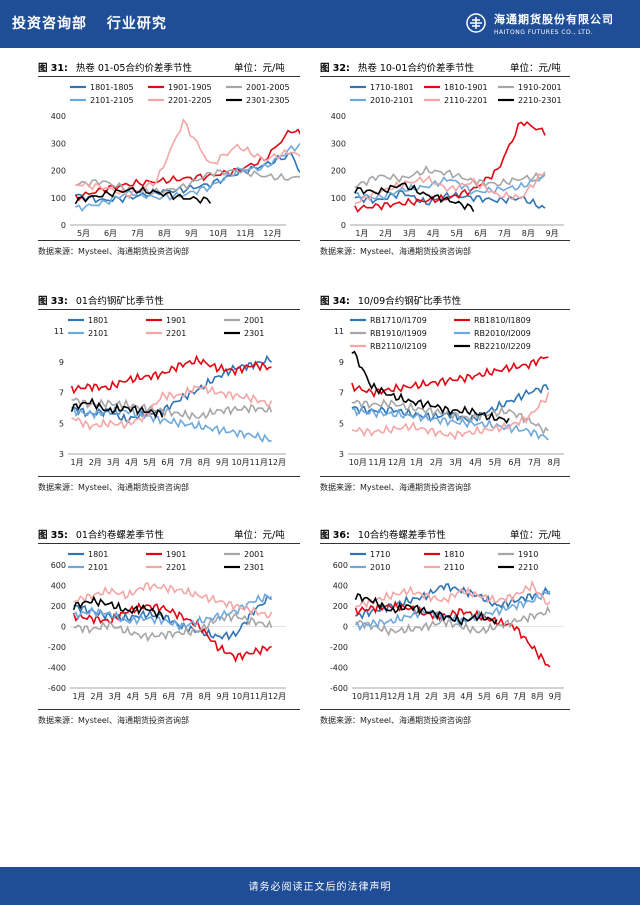 The width and height of the screenshot is (640, 905). I want to click on figure-title: 图 36: 10合约卷螺差季节性, so click(383, 535).